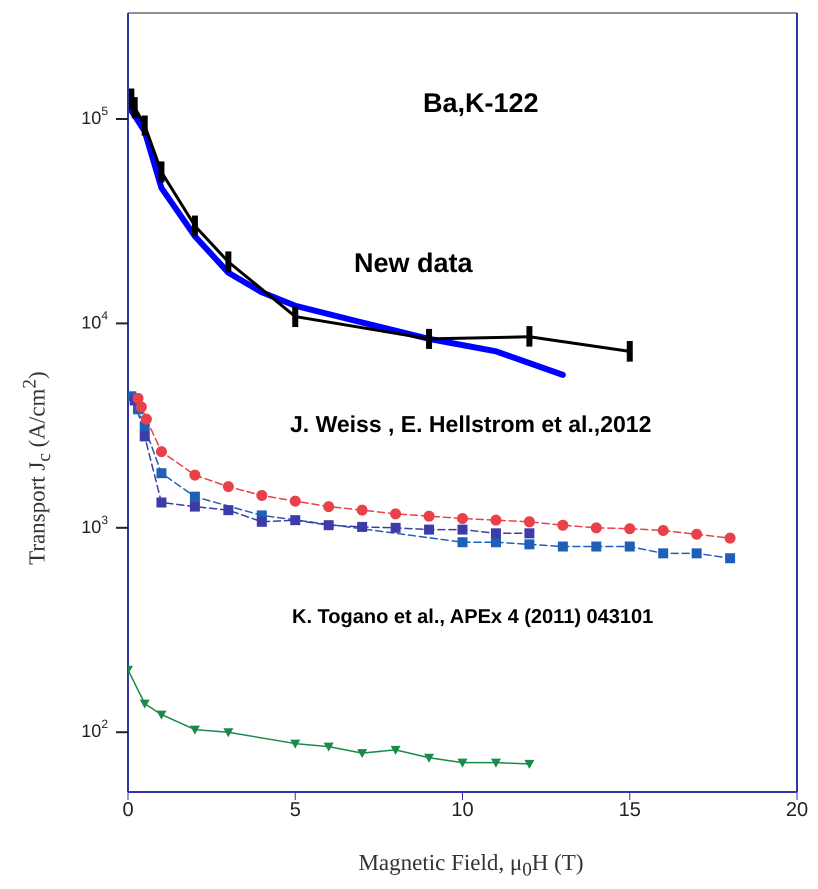 The height and width of the screenshot is (889, 818). I want to click on y-tick-label: 10$^{3}$, so click(94, 524).